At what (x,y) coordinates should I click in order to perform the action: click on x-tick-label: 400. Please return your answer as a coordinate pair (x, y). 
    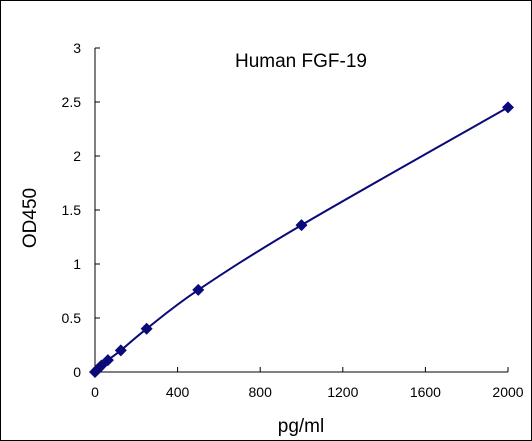
    Looking at the image, I should click on (178, 392).